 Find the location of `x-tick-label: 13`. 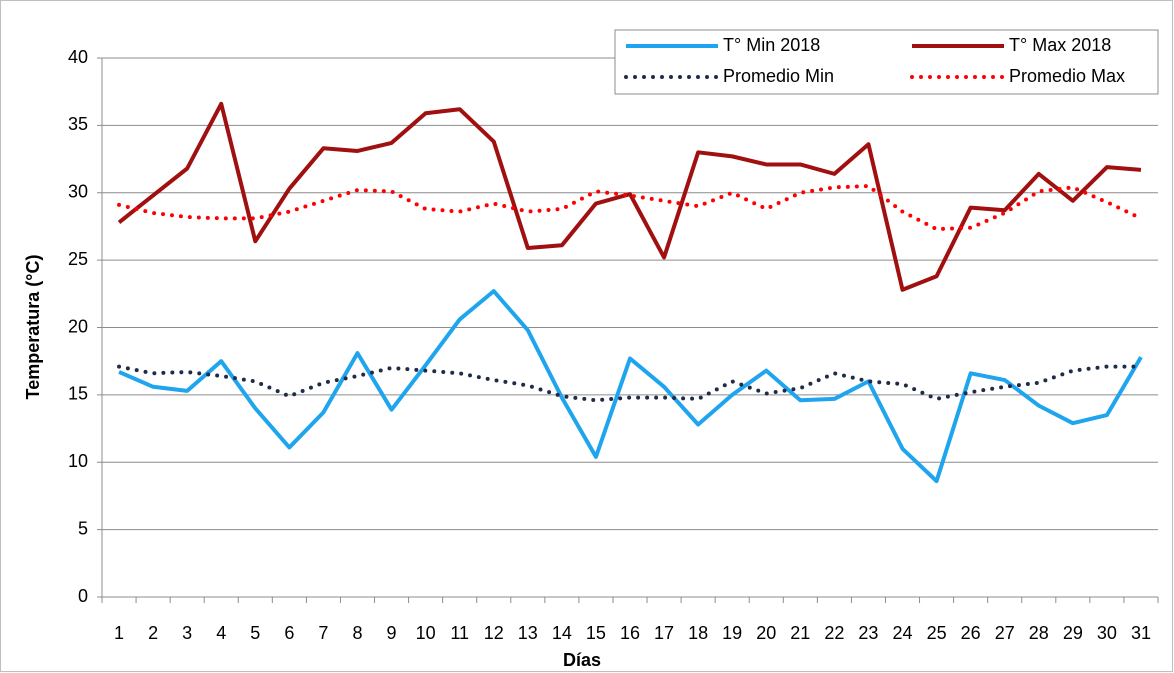

x-tick-label: 13 is located at coordinates (528, 633).